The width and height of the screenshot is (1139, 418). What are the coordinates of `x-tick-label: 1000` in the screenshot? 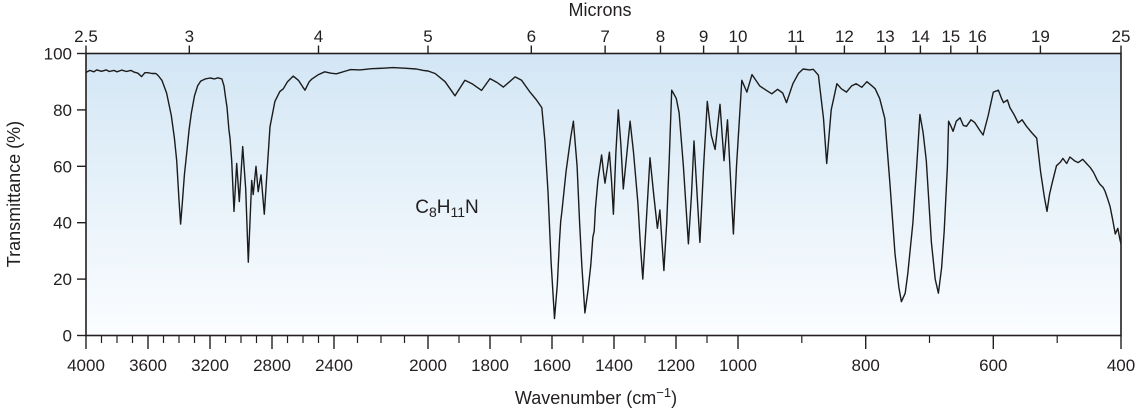 It's located at (738, 365).